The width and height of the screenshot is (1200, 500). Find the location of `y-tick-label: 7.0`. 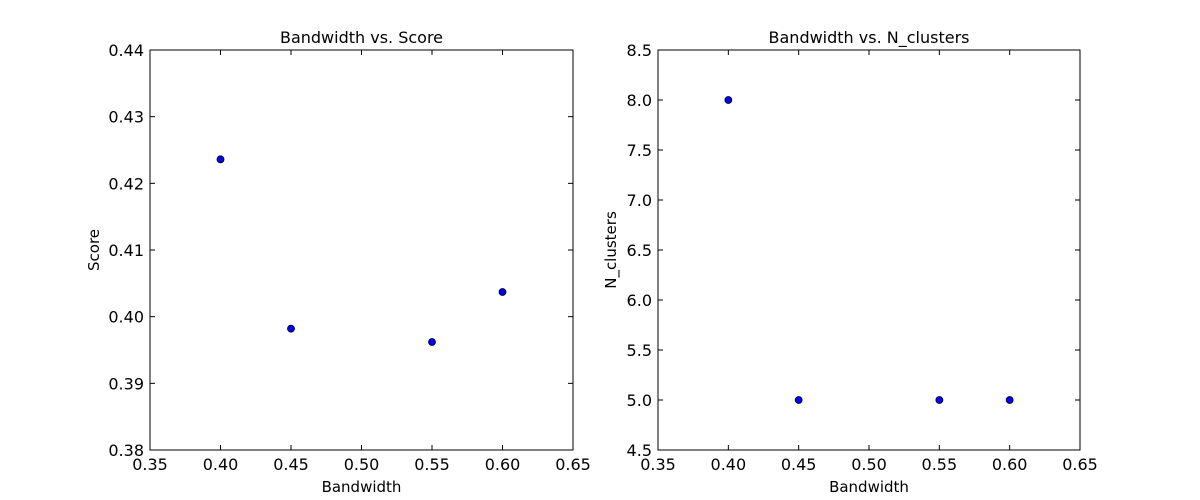

y-tick-label: 7.0 is located at coordinates (639, 200).